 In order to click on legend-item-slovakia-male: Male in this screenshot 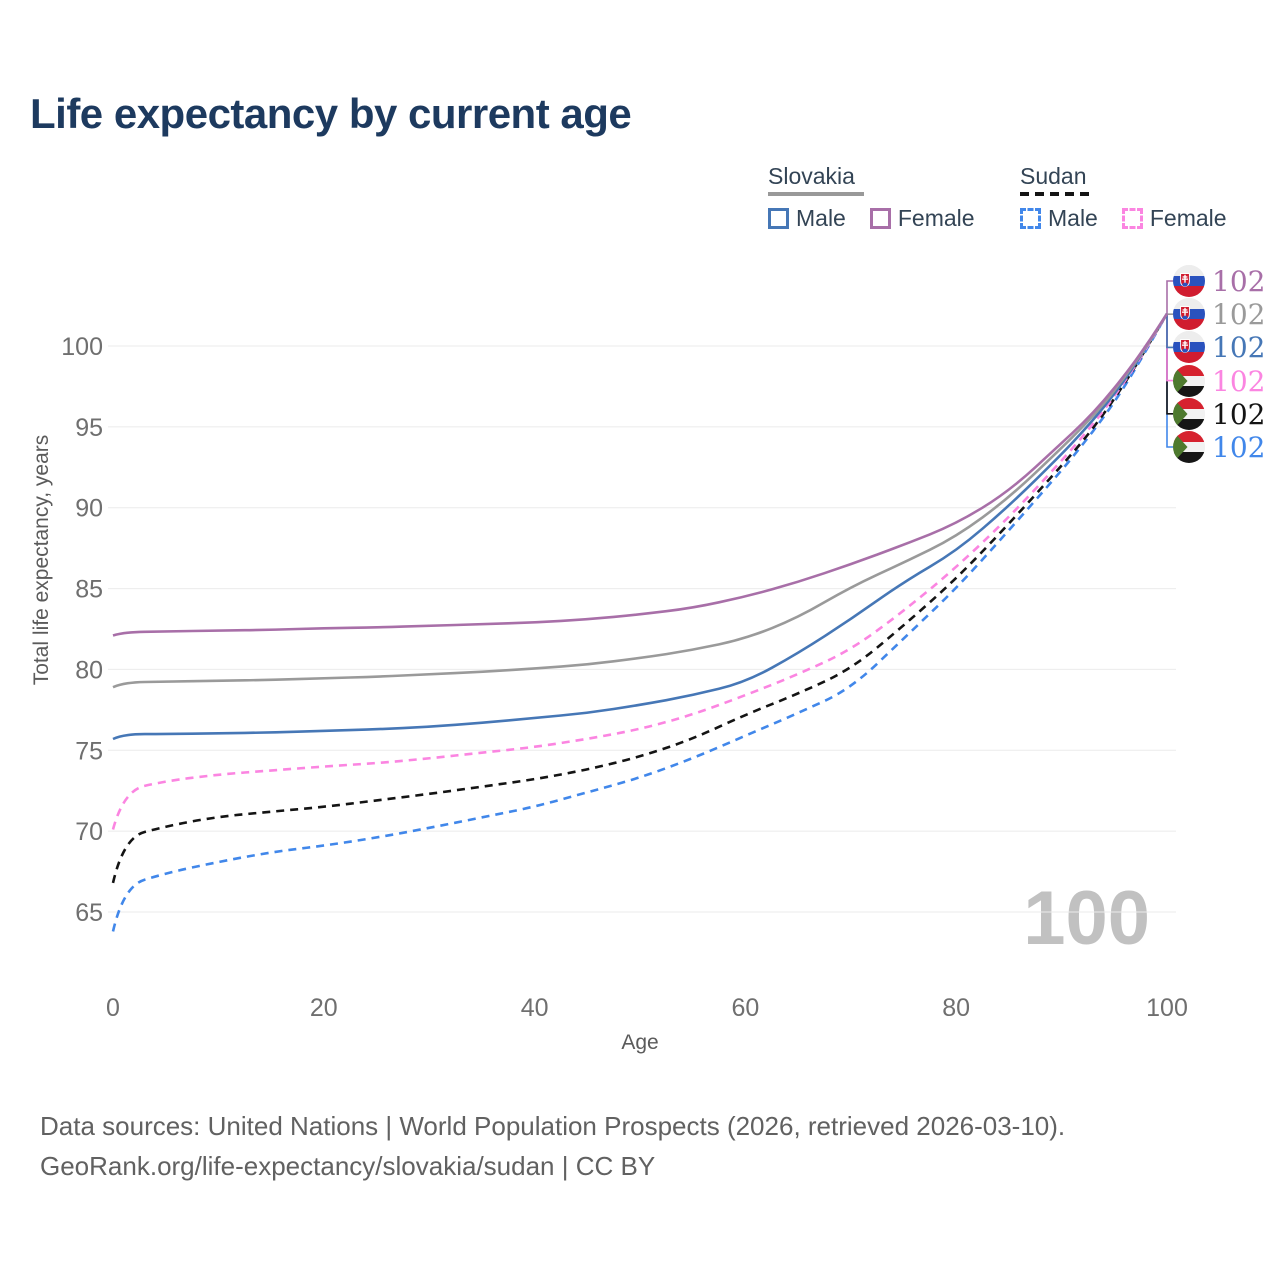, I will do `click(807, 218)`.